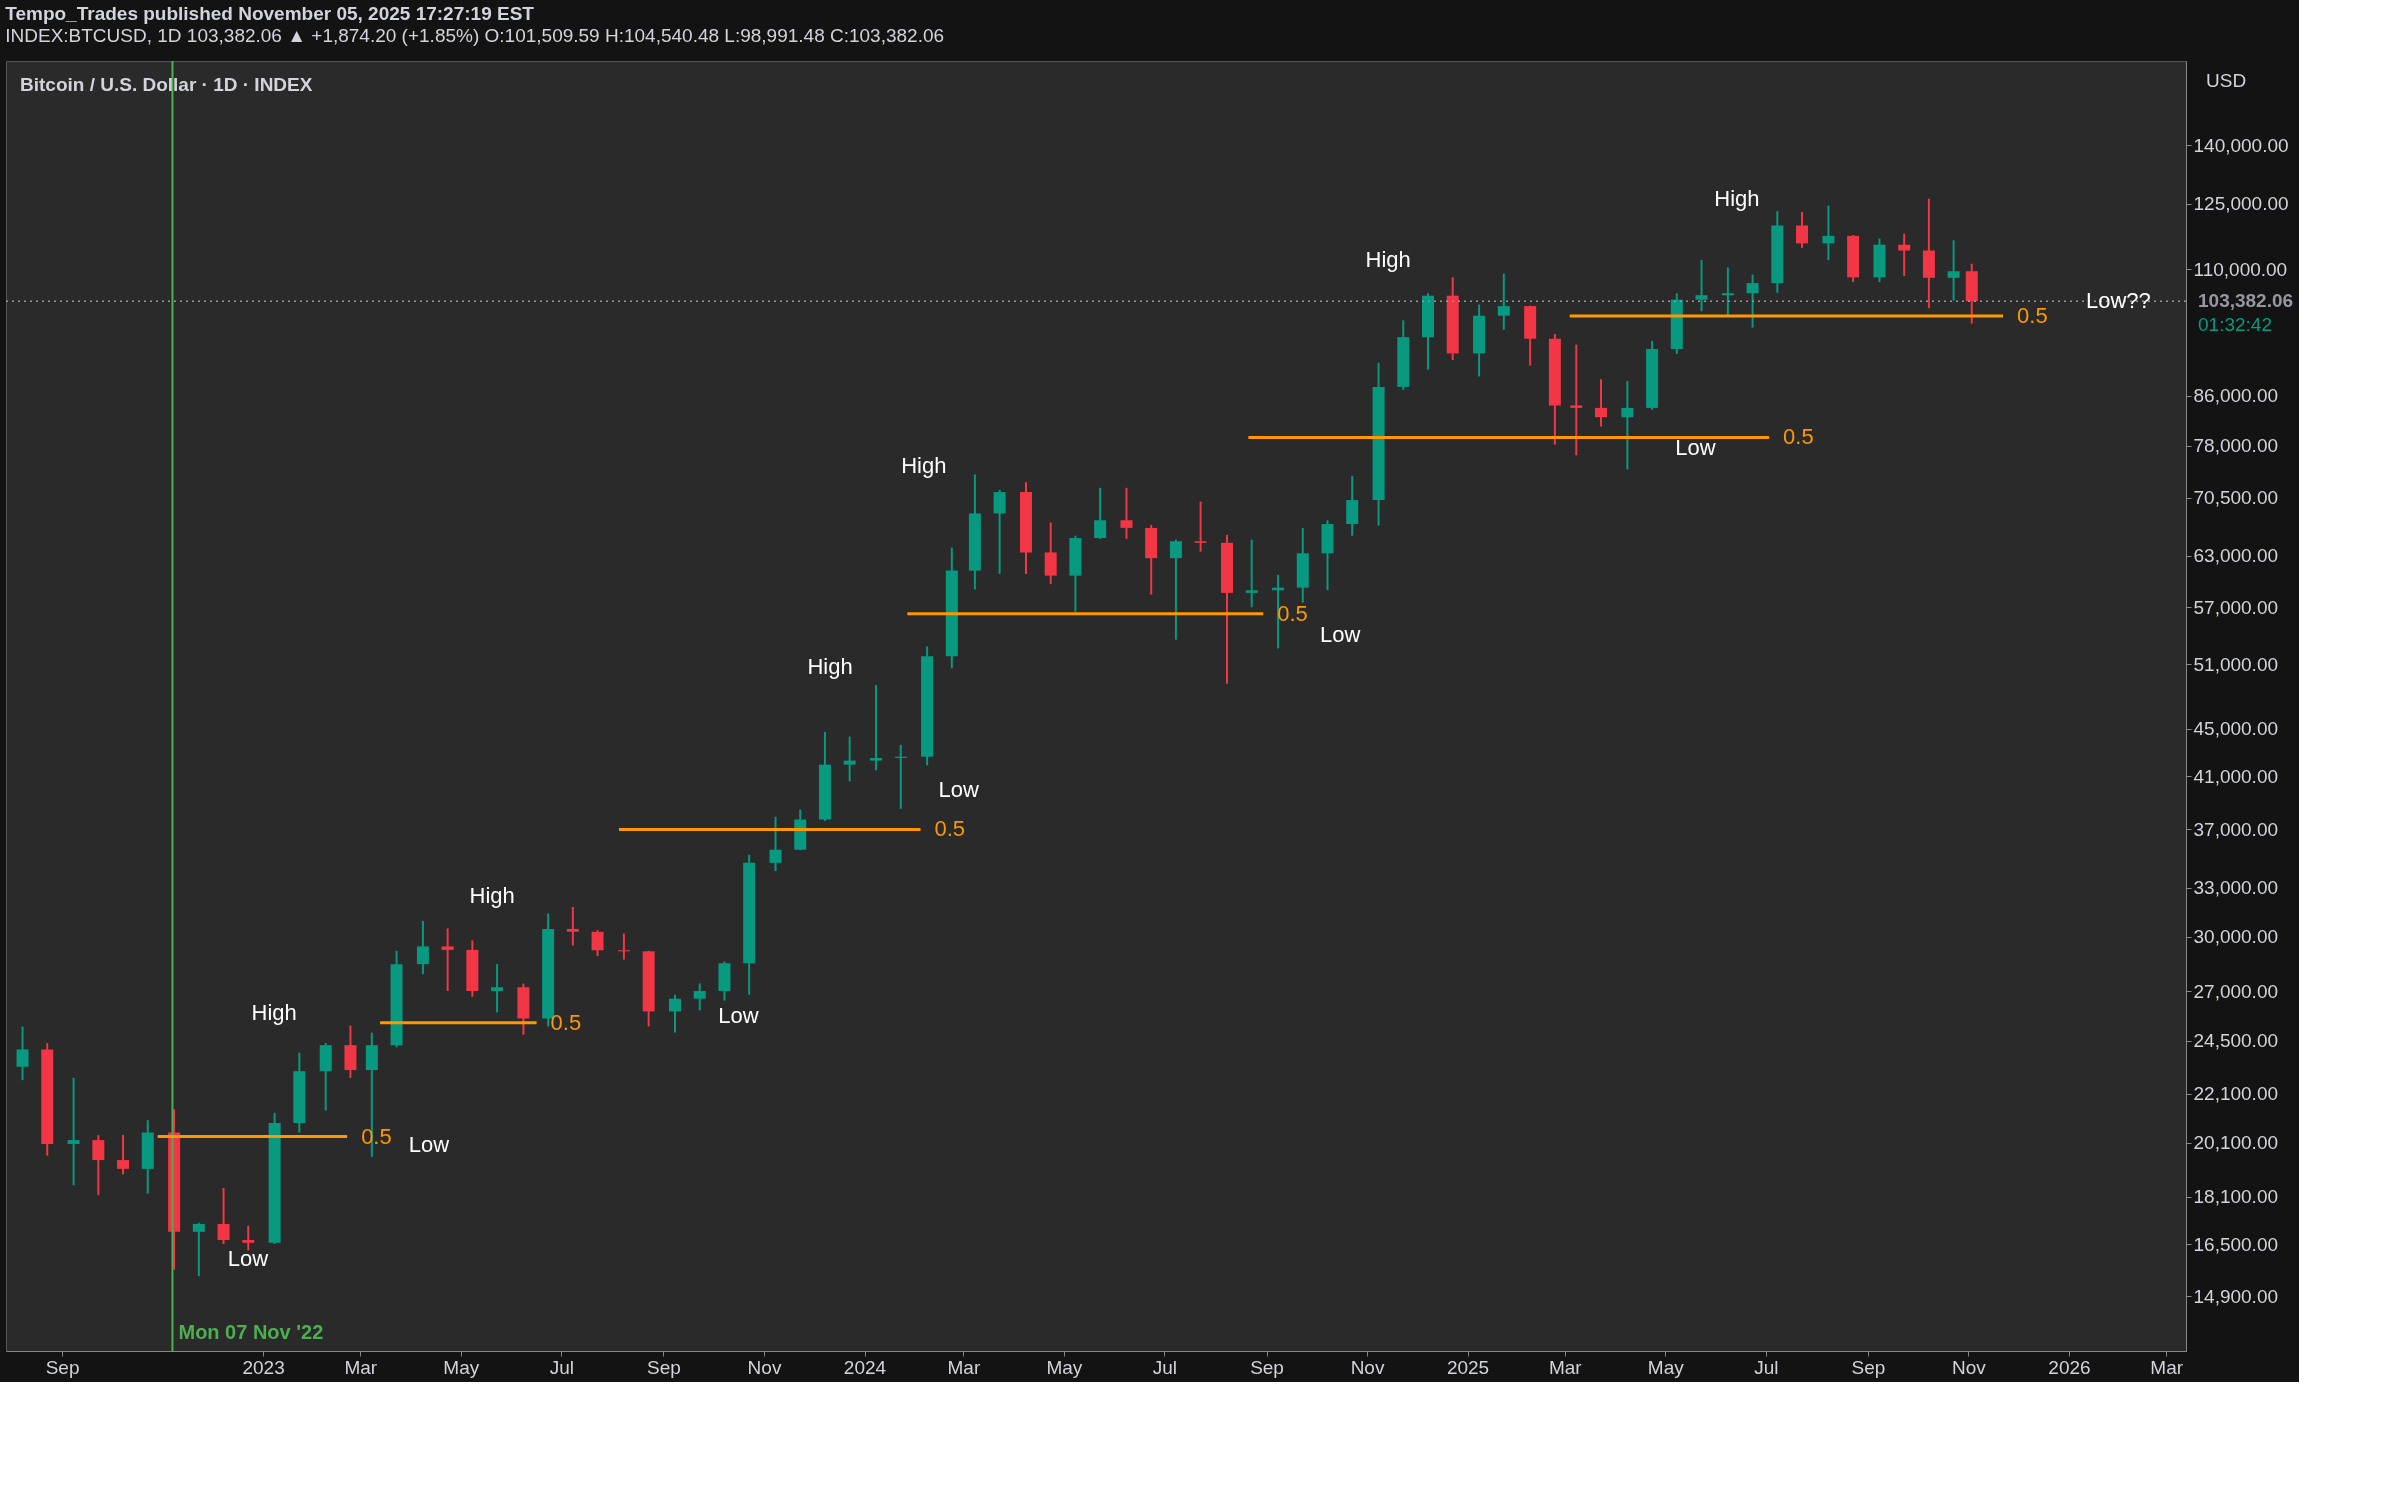 Image resolution: width=2398 pixels, height=1494 pixels. Describe the element at coordinates (2236, 1197) in the screenshot. I see `y-tick-label: 18,100.00` at that location.